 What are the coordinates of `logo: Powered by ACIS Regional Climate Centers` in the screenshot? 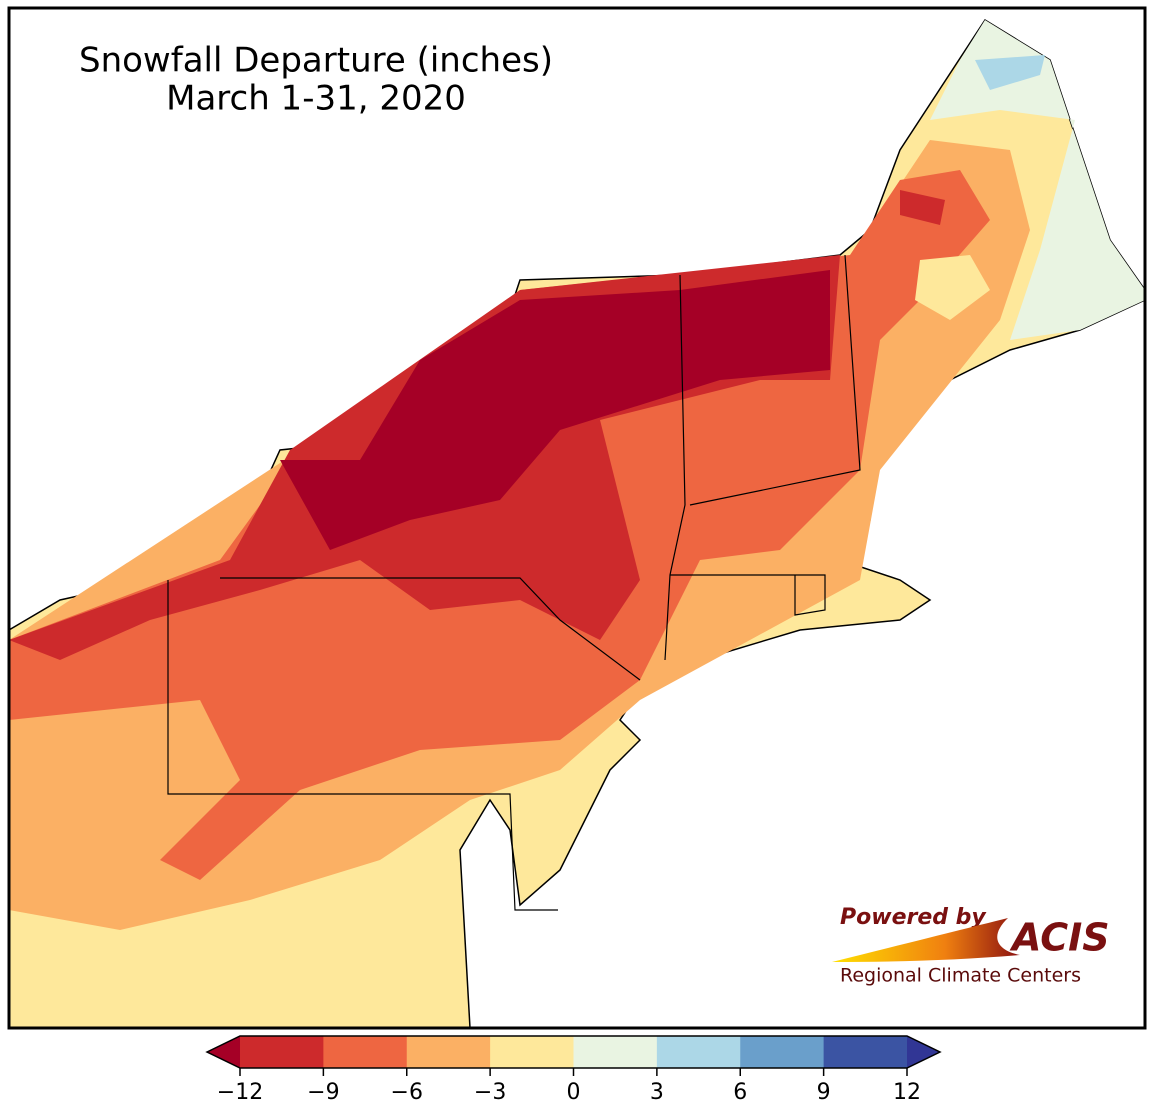 It's located at (971, 946).